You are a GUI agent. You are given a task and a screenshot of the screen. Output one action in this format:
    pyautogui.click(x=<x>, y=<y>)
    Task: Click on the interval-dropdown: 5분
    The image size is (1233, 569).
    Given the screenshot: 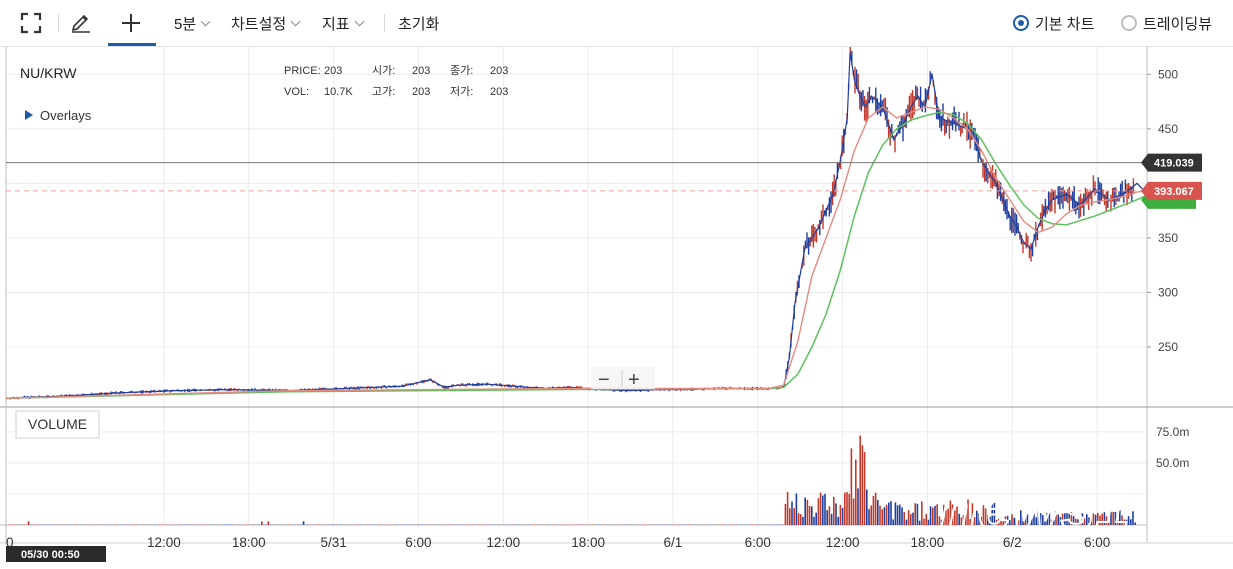 What is the action you would take?
    pyautogui.click(x=192, y=23)
    